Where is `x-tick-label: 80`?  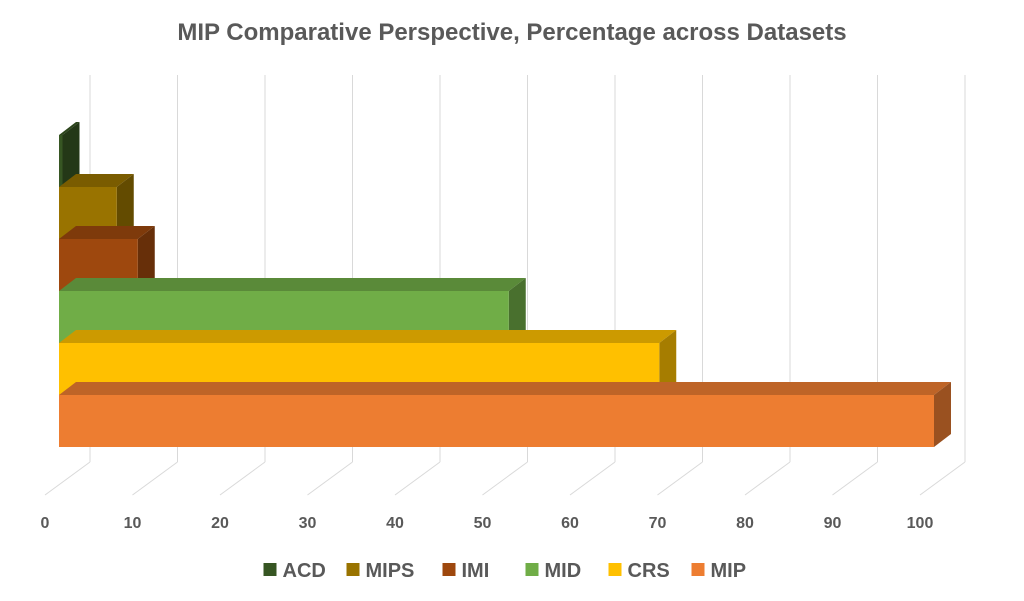 x-tick-label: 80 is located at coordinates (745, 523).